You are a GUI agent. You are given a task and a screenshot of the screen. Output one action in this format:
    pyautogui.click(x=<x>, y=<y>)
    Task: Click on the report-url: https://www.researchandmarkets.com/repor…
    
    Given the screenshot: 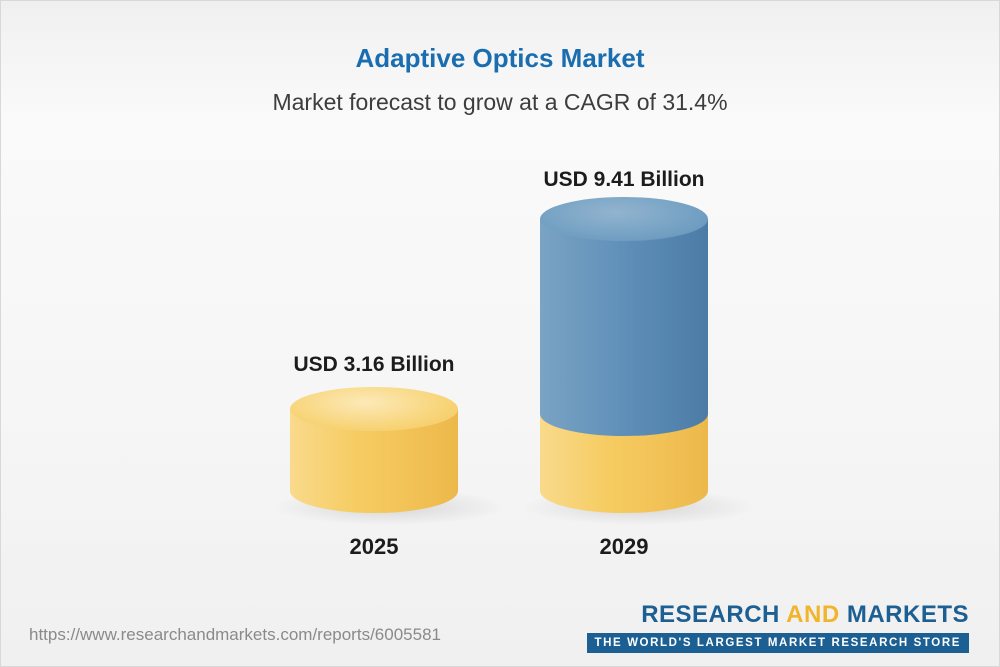 What is the action you would take?
    pyautogui.click(x=235, y=634)
    